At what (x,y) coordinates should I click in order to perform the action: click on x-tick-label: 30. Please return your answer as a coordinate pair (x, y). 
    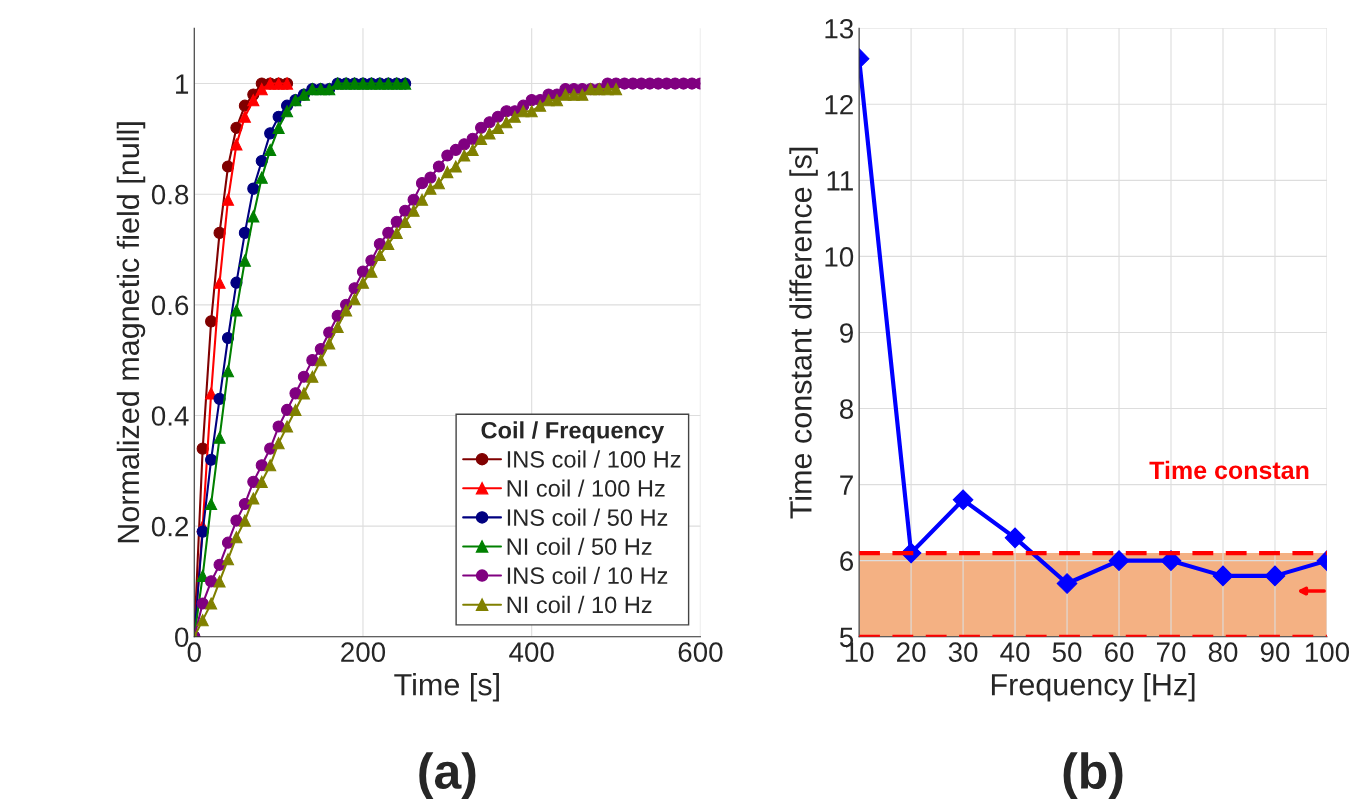
    Looking at the image, I should click on (963, 652).